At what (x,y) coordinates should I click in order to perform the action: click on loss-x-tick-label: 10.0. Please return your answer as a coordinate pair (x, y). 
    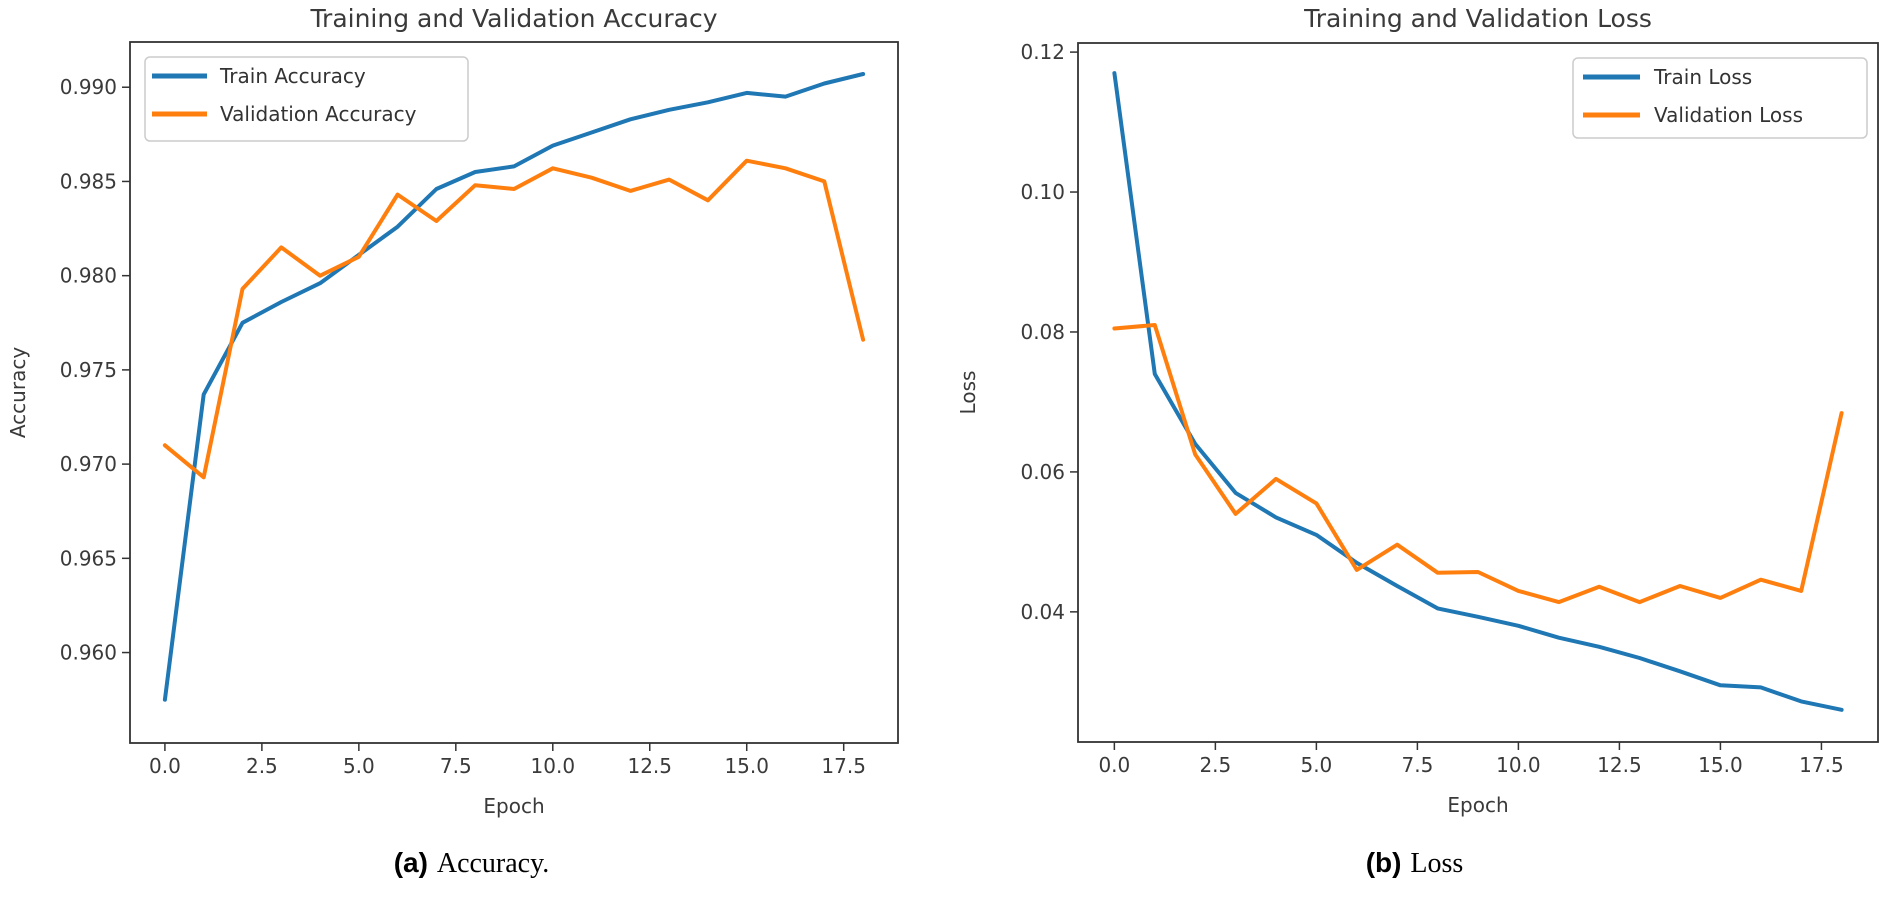
    Looking at the image, I should click on (1518, 765).